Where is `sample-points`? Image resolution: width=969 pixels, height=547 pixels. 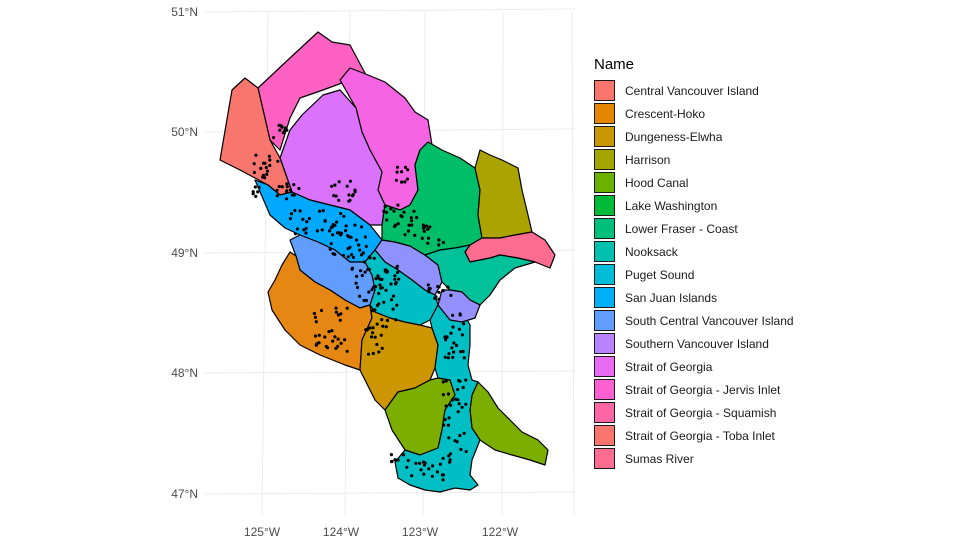 sample-points is located at coordinates (359, 302).